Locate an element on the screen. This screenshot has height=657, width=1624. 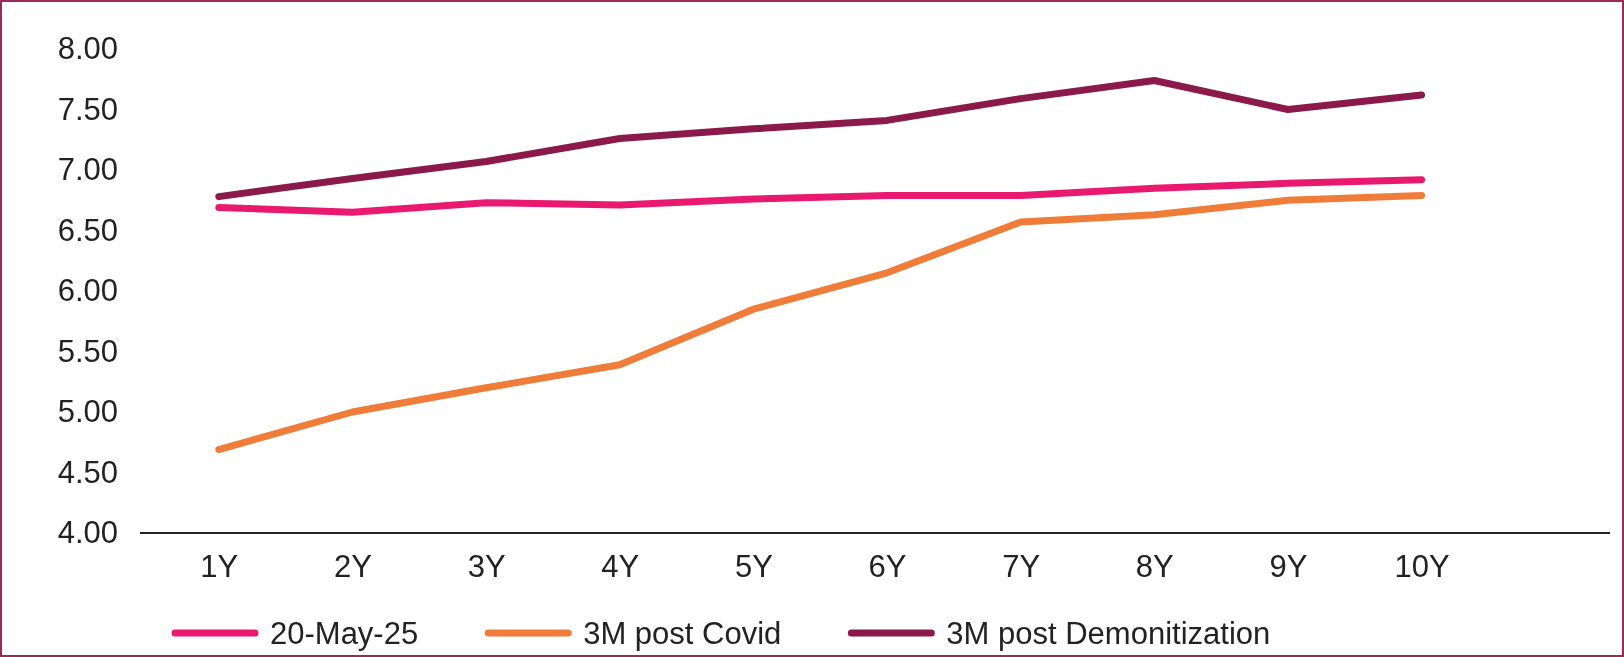
x-tick-label: 9Y is located at coordinates (1288, 567).